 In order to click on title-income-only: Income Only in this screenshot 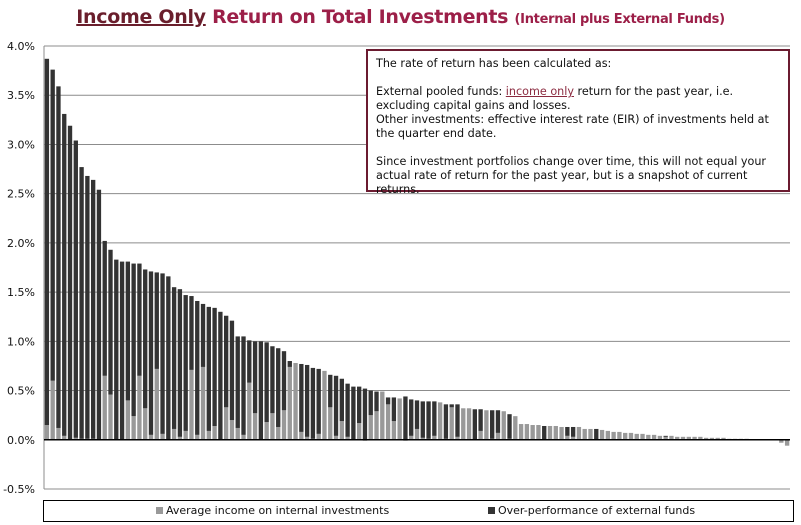, I will do `click(141, 17)`.